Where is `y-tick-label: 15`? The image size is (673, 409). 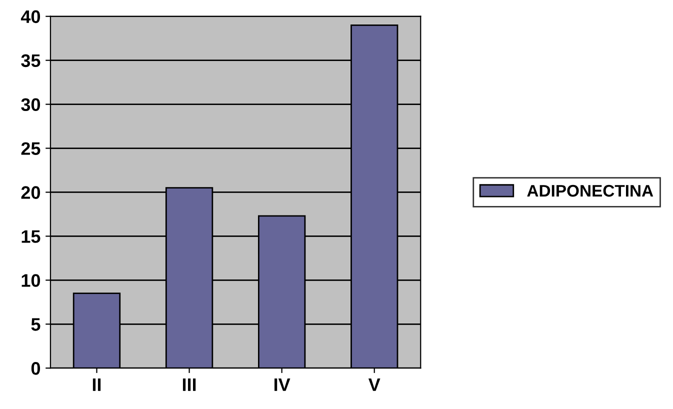 y-tick-label: 15 is located at coordinates (31, 236).